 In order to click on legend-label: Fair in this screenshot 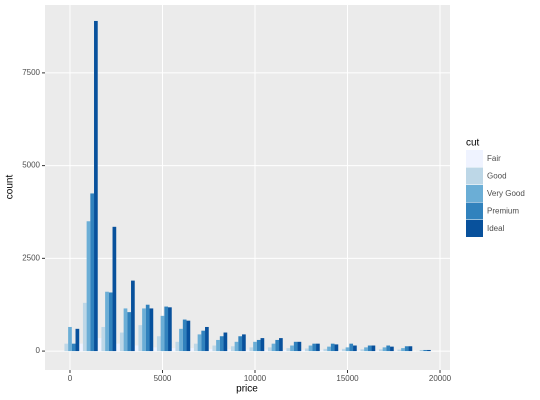, I will do `click(494, 158)`.